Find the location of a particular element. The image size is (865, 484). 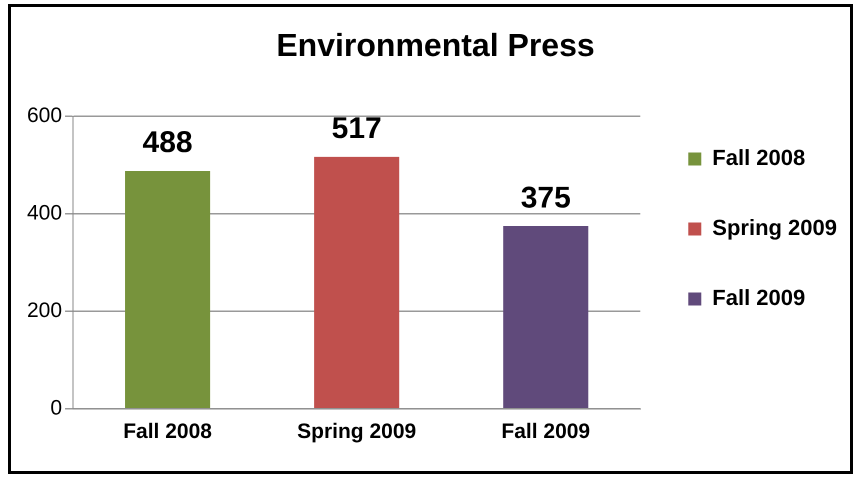

legend-label: Spring 2009 is located at coordinates (774, 227).